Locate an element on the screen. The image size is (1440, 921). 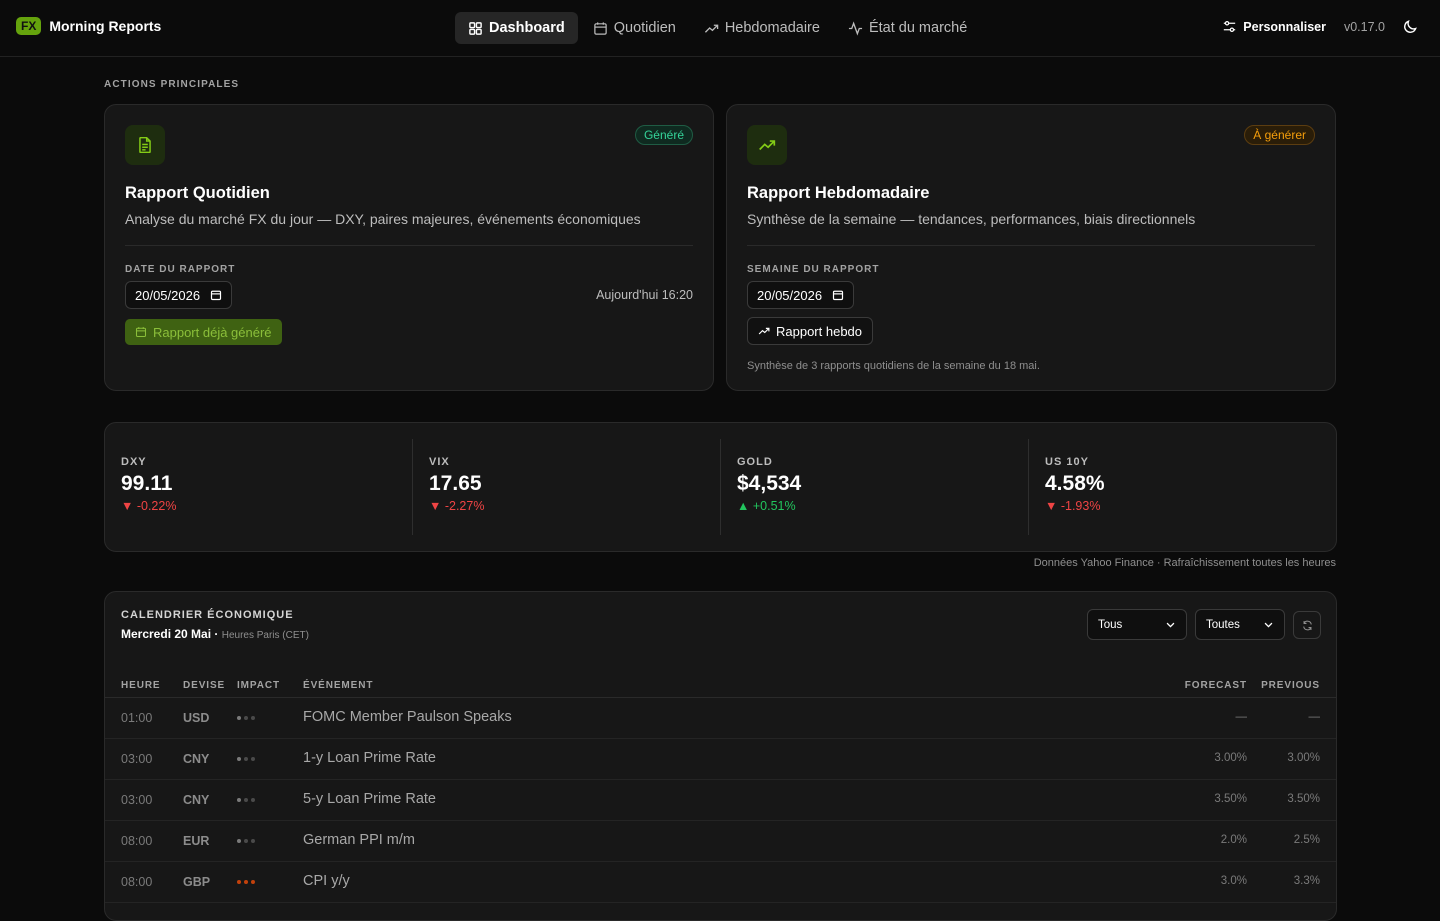
weekly-date-input: 20/05/2026 is located at coordinates (801, 295).